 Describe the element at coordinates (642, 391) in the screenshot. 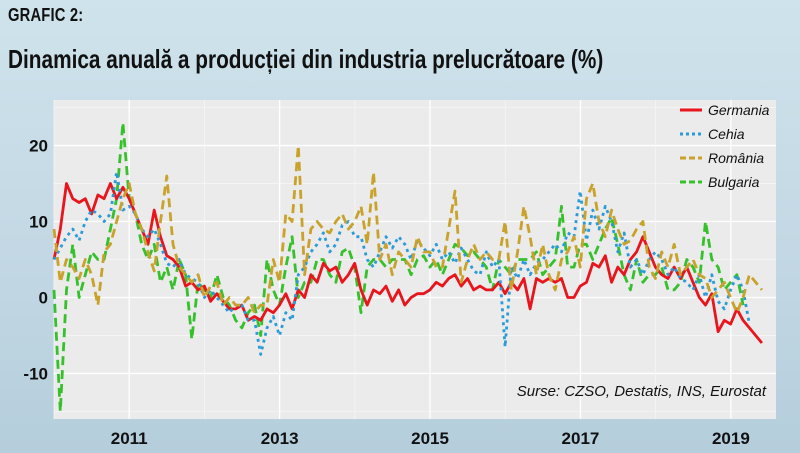

I see `source-note: Surse: CZSO, Destatis, INS, Eurostat` at that location.